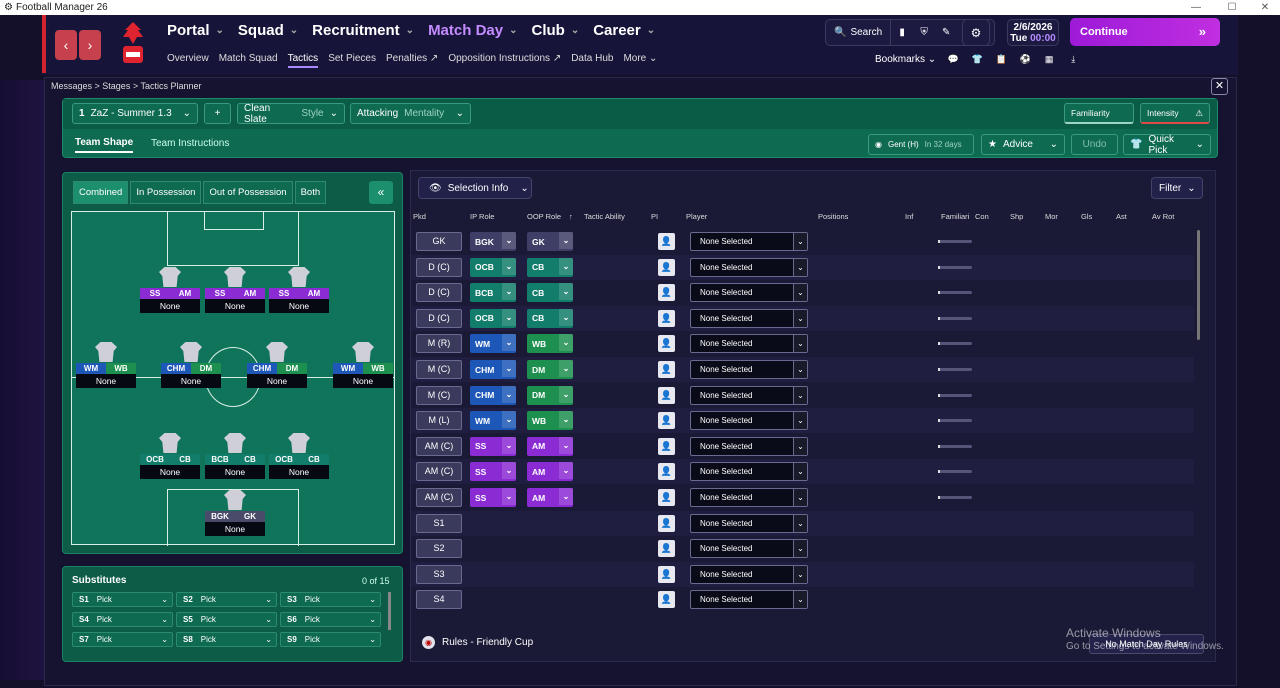 This screenshot has width=1280, height=688. What do you see at coordinates (235, 456) in the screenshot?
I see `pitch-player: BCB CB None` at bounding box center [235, 456].